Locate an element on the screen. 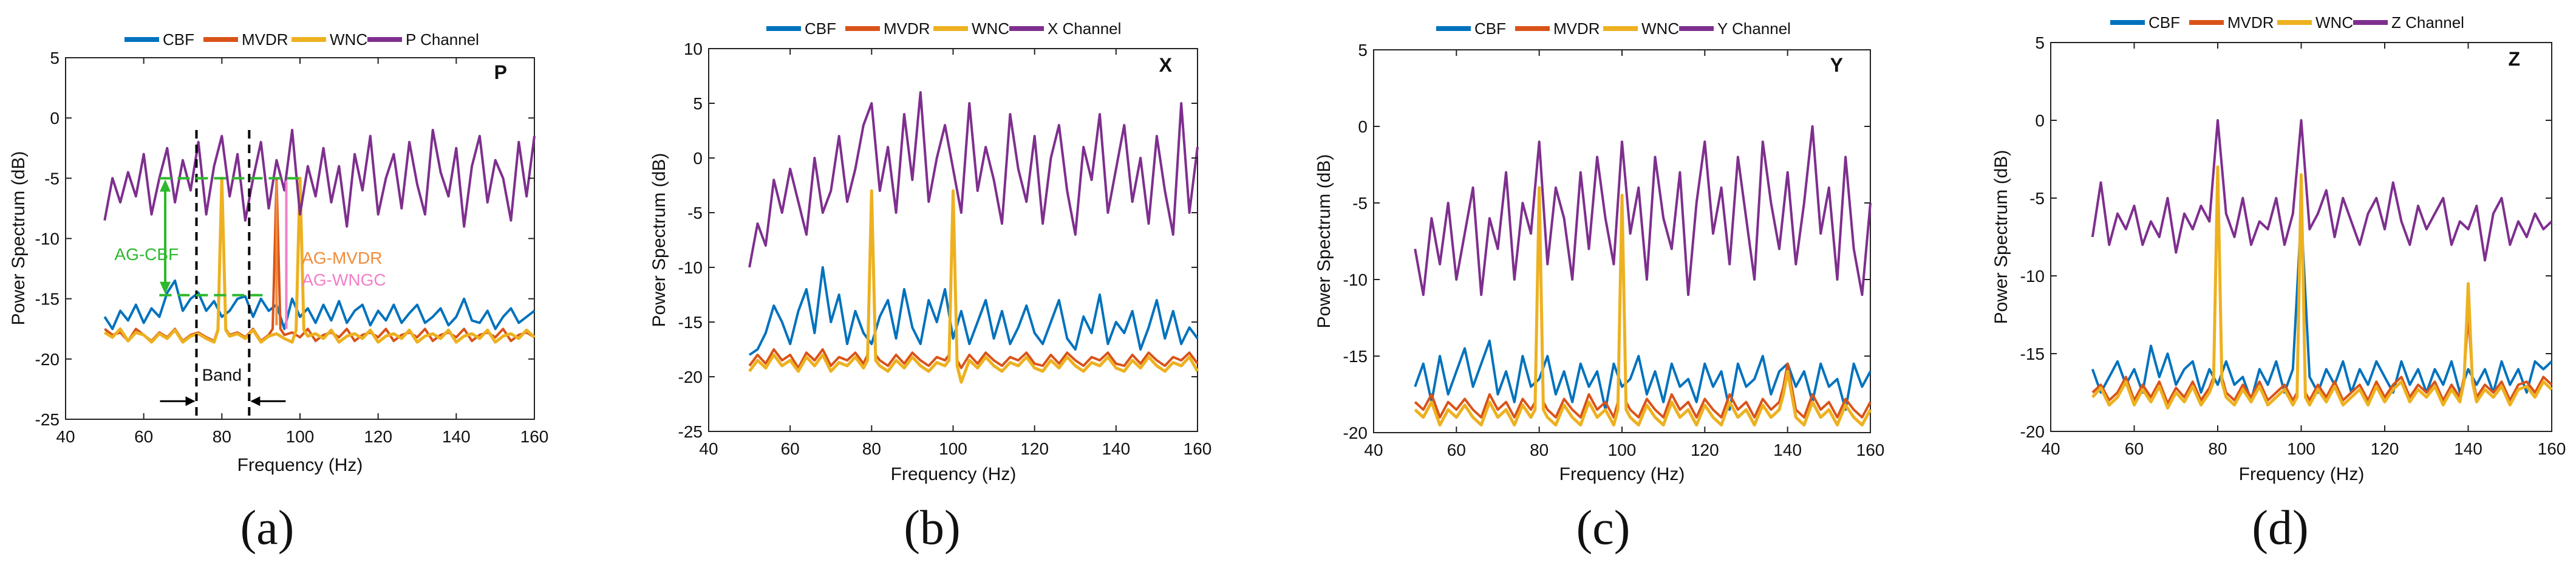 Image resolution: width=2576 pixels, height=573 pixels. series-line-x-channel is located at coordinates (974, 179).